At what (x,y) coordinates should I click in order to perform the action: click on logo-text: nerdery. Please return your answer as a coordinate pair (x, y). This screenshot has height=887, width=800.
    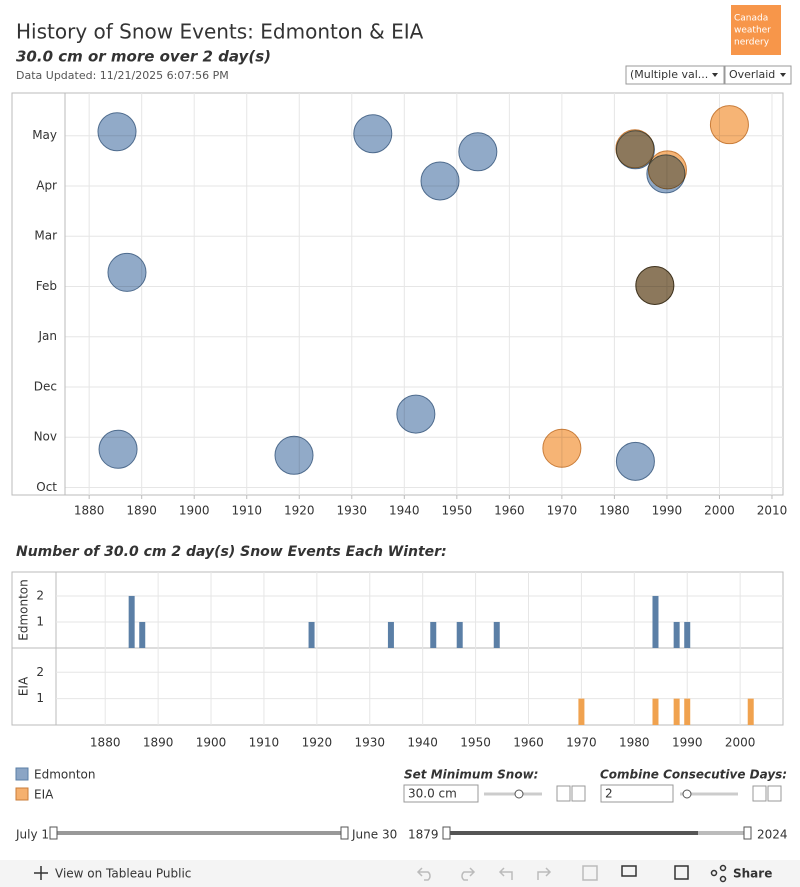
    Looking at the image, I should click on (752, 43).